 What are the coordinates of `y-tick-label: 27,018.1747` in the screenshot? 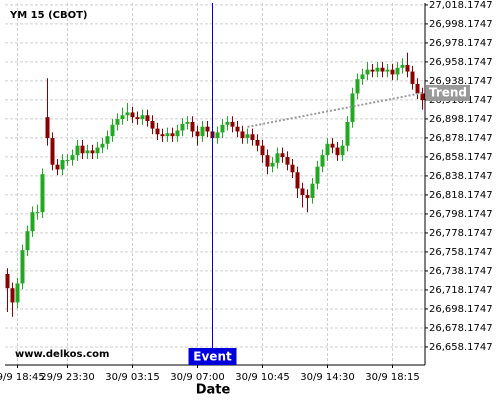 It's located at (461, 5).